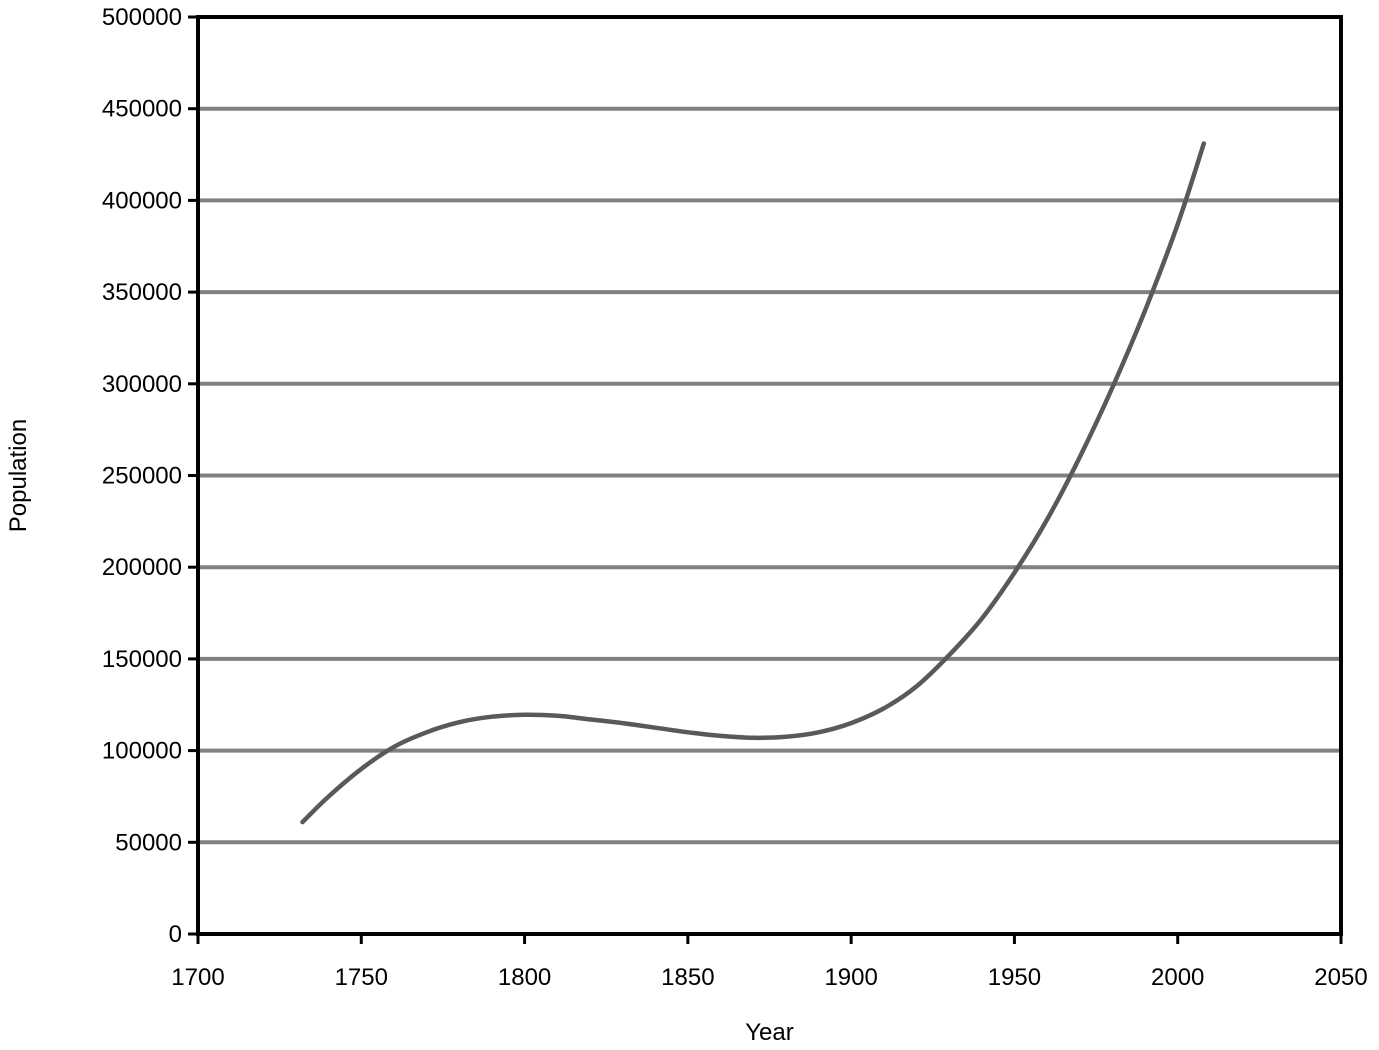 This screenshot has width=1379, height=1050. Describe the element at coordinates (148, 842) in the screenshot. I see `y-tick-label: 50000` at that location.